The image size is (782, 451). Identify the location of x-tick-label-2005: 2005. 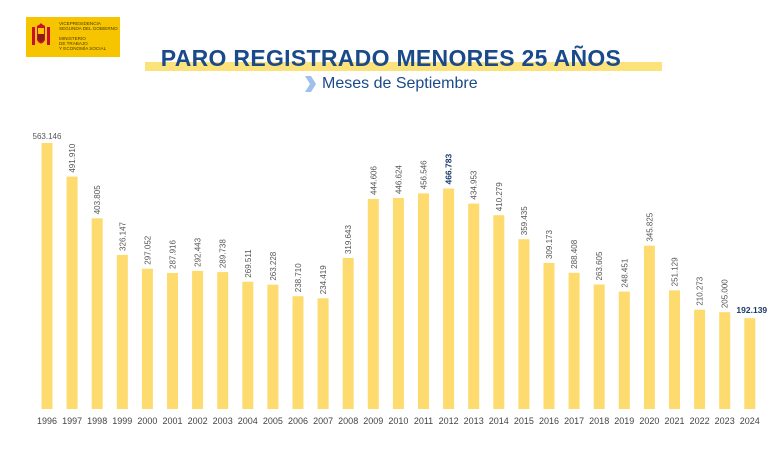
(273, 421).